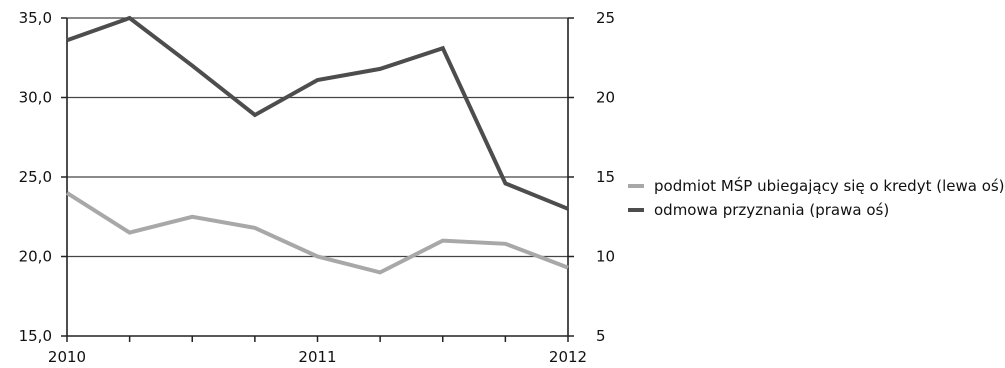 This screenshot has height=368, width=1005. I want to click on right-axis-tick-label: 5, so click(601, 336).